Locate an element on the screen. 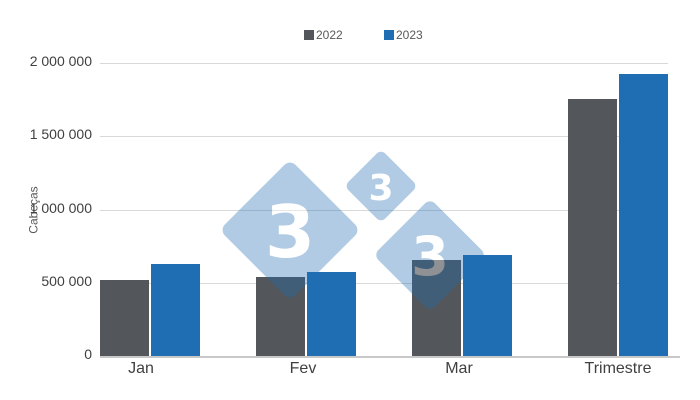 This screenshot has width=700, height=400. x-tick: Trimestre is located at coordinates (618, 368).